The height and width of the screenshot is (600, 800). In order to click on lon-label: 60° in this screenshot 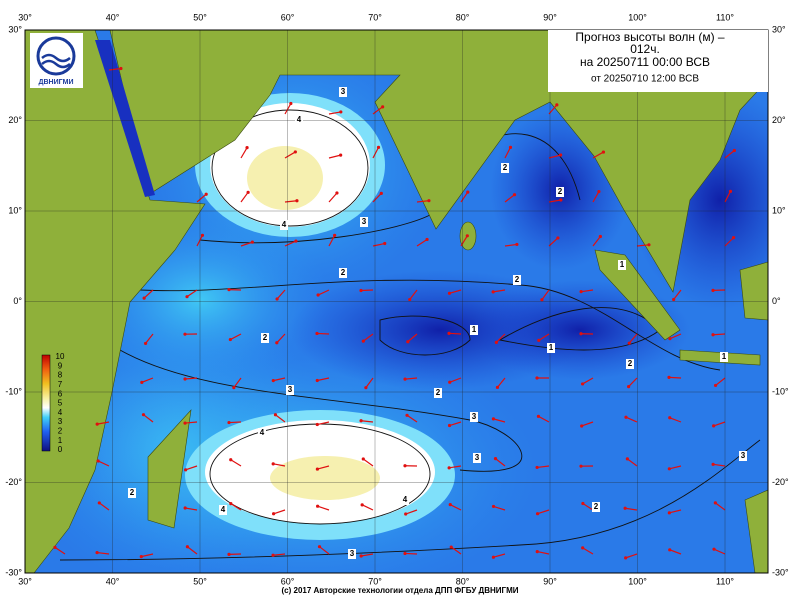, I will do `click(288, 17)`.